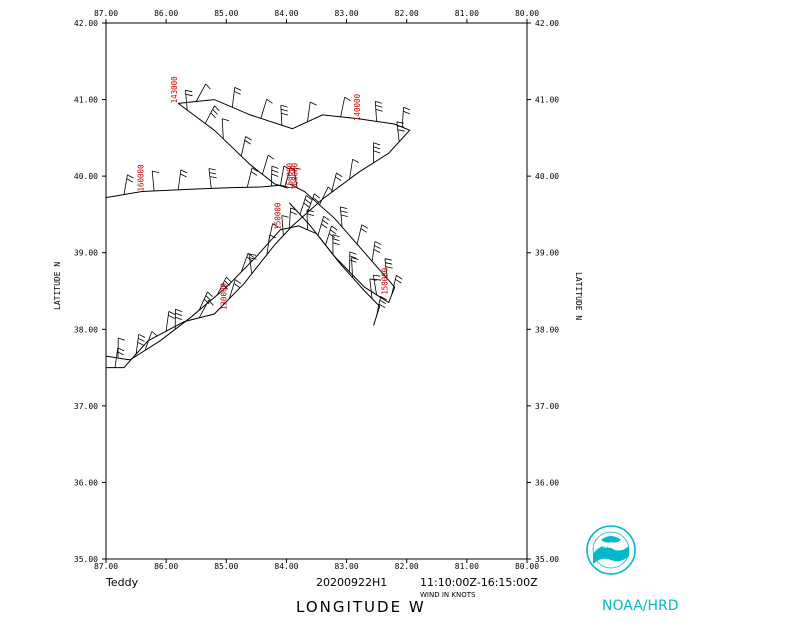 The image size is (800, 640). I want to click on wind-units: WIND IN KNOTS, so click(448, 595).